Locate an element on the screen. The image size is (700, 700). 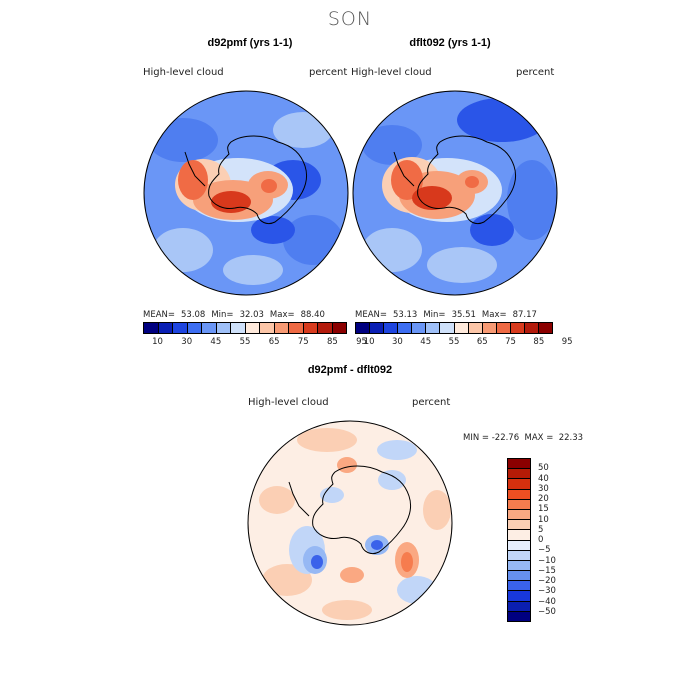
panel1-coastline is located at coordinates (246, 180).